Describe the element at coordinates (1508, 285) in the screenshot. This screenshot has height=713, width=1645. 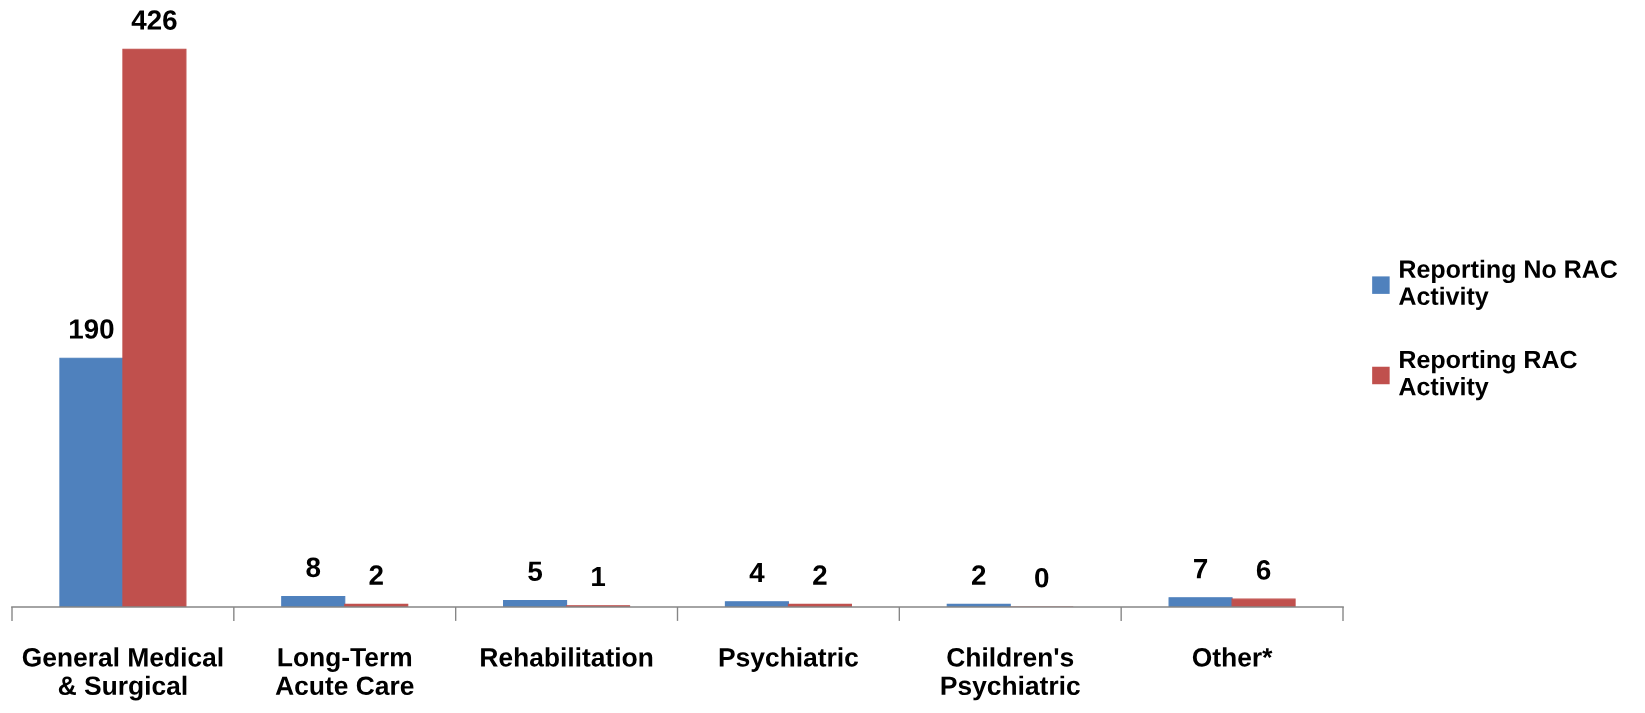
I see `legend-label: Reporting No RAC Activity` at that location.